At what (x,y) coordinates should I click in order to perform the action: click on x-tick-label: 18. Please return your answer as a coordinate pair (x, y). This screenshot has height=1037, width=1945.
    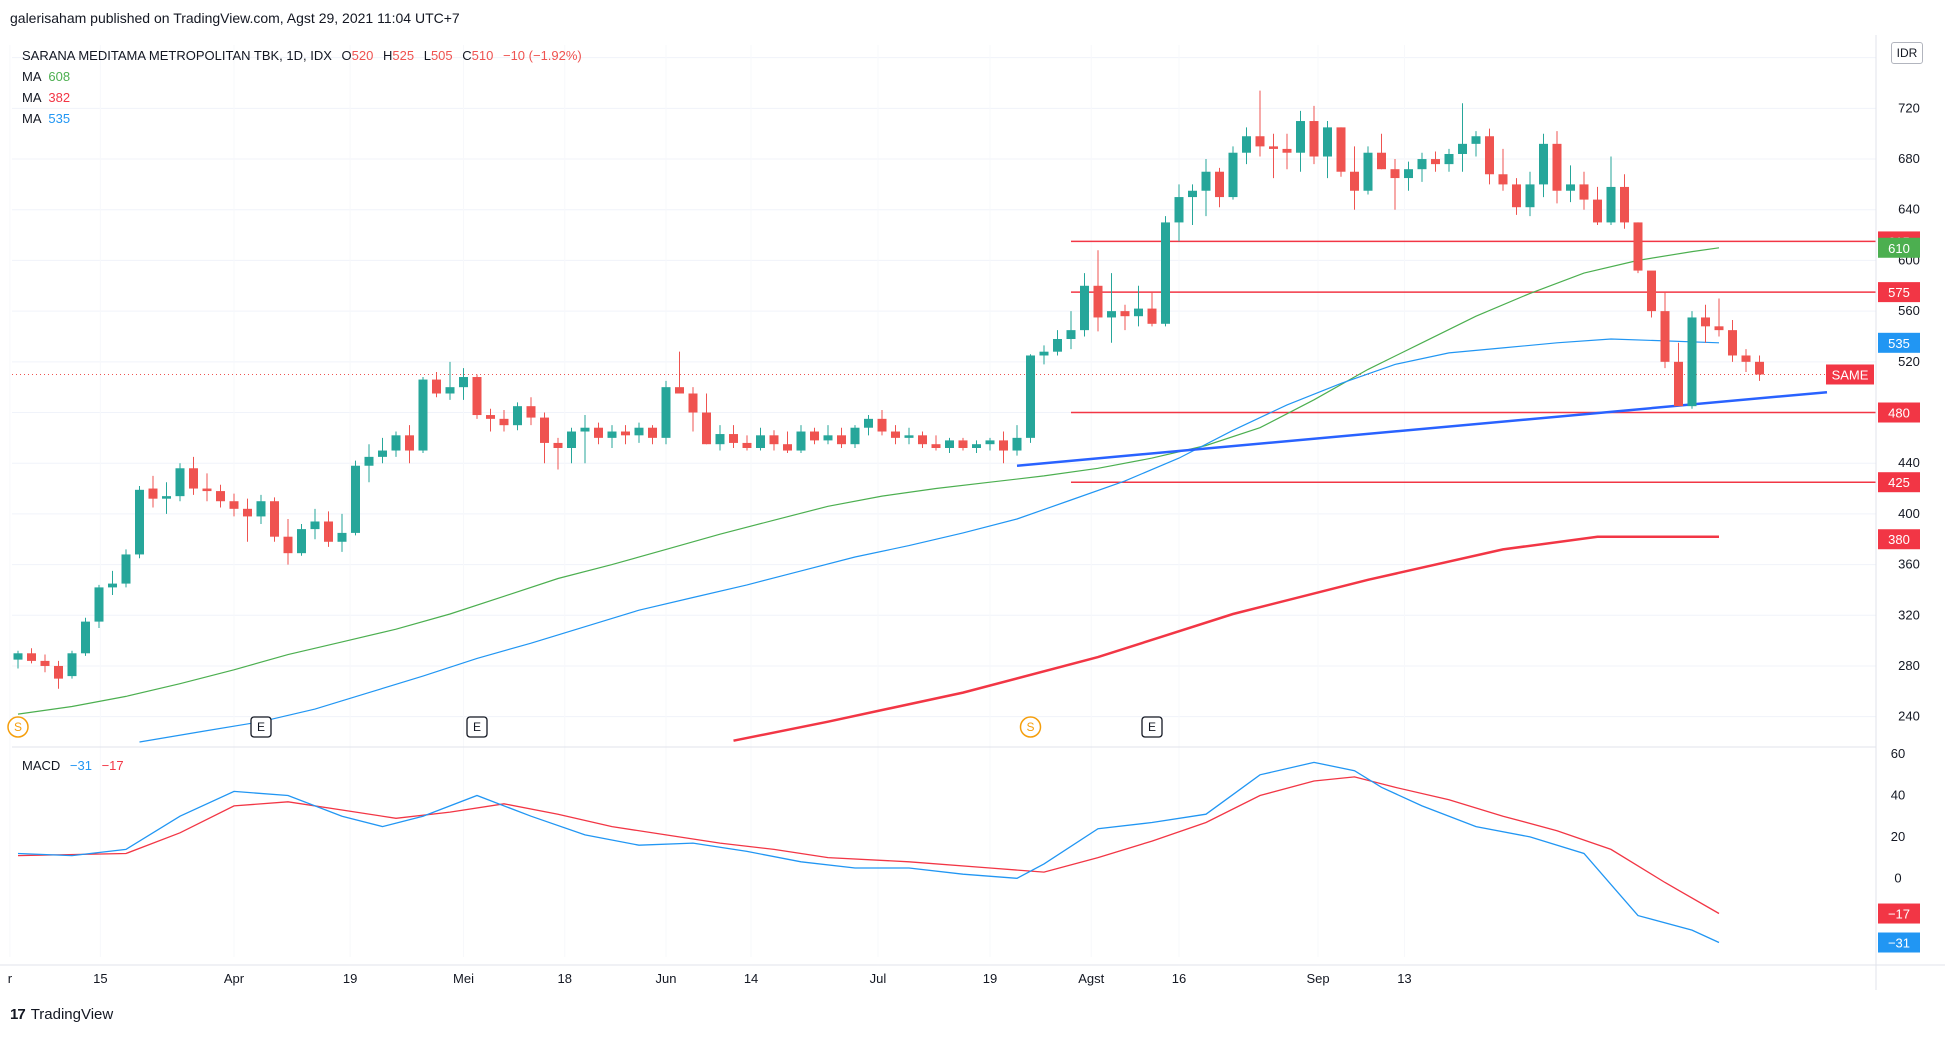
    Looking at the image, I should click on (565, 978).